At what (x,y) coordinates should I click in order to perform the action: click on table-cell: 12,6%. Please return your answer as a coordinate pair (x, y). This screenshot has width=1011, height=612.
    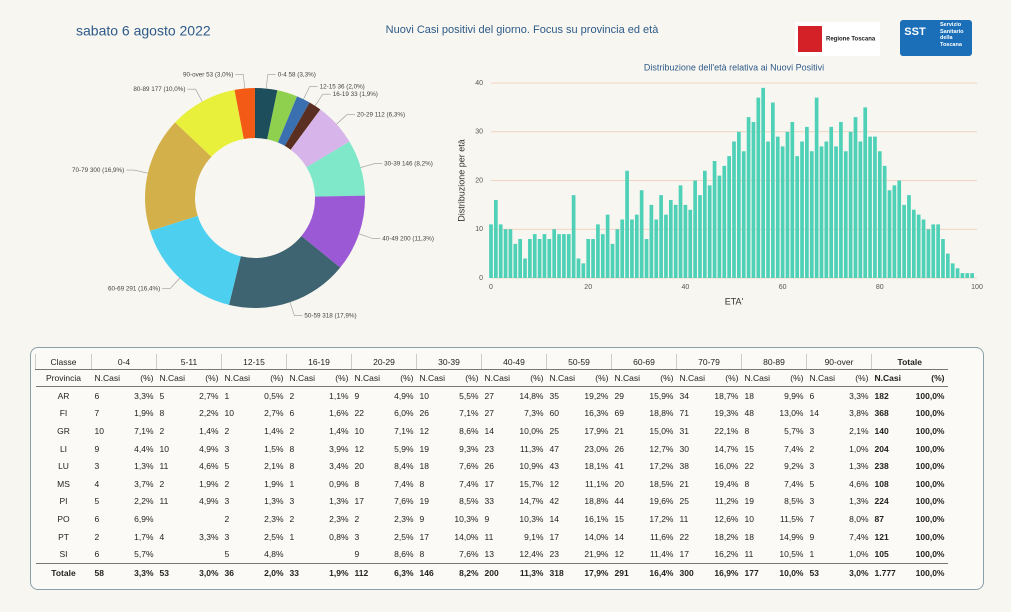
    Looking at the image, I should click on (726, 518).